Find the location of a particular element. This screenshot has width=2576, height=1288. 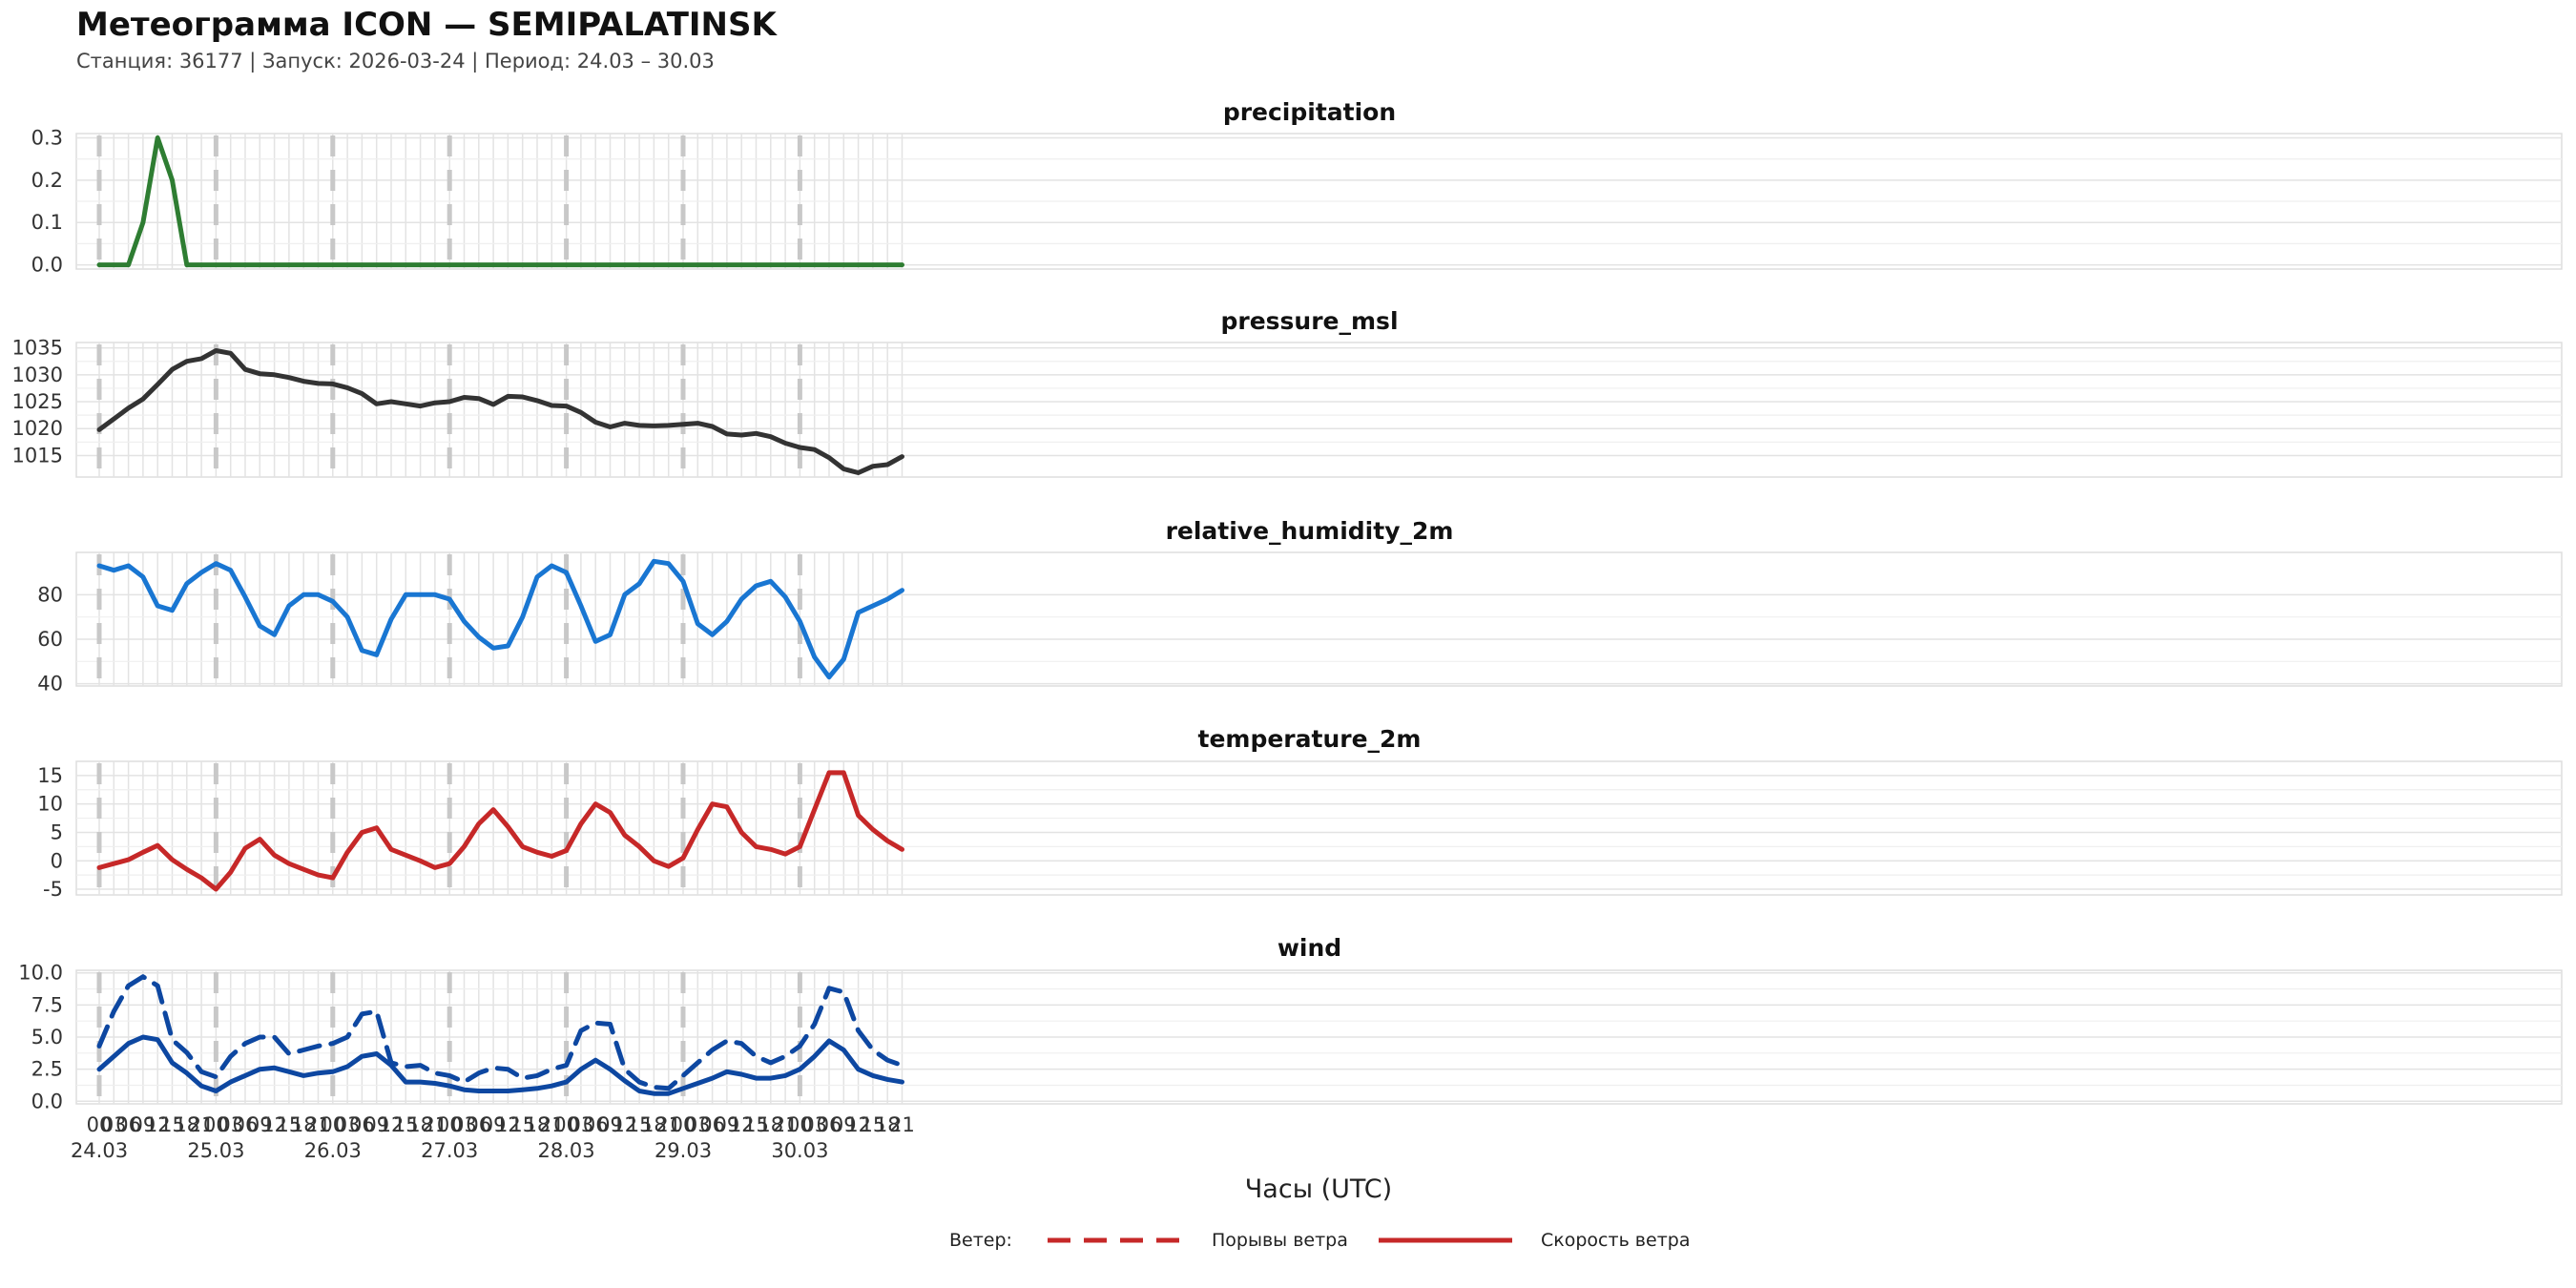

ytick-label: 0.1 is located at coordinates (47, 222).